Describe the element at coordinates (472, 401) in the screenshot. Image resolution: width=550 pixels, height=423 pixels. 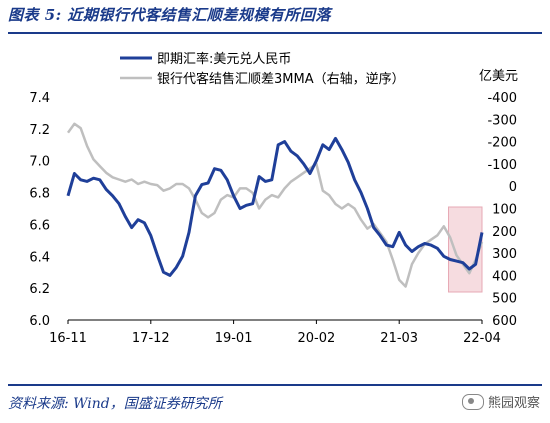
I see `wechat-icon` at that location.